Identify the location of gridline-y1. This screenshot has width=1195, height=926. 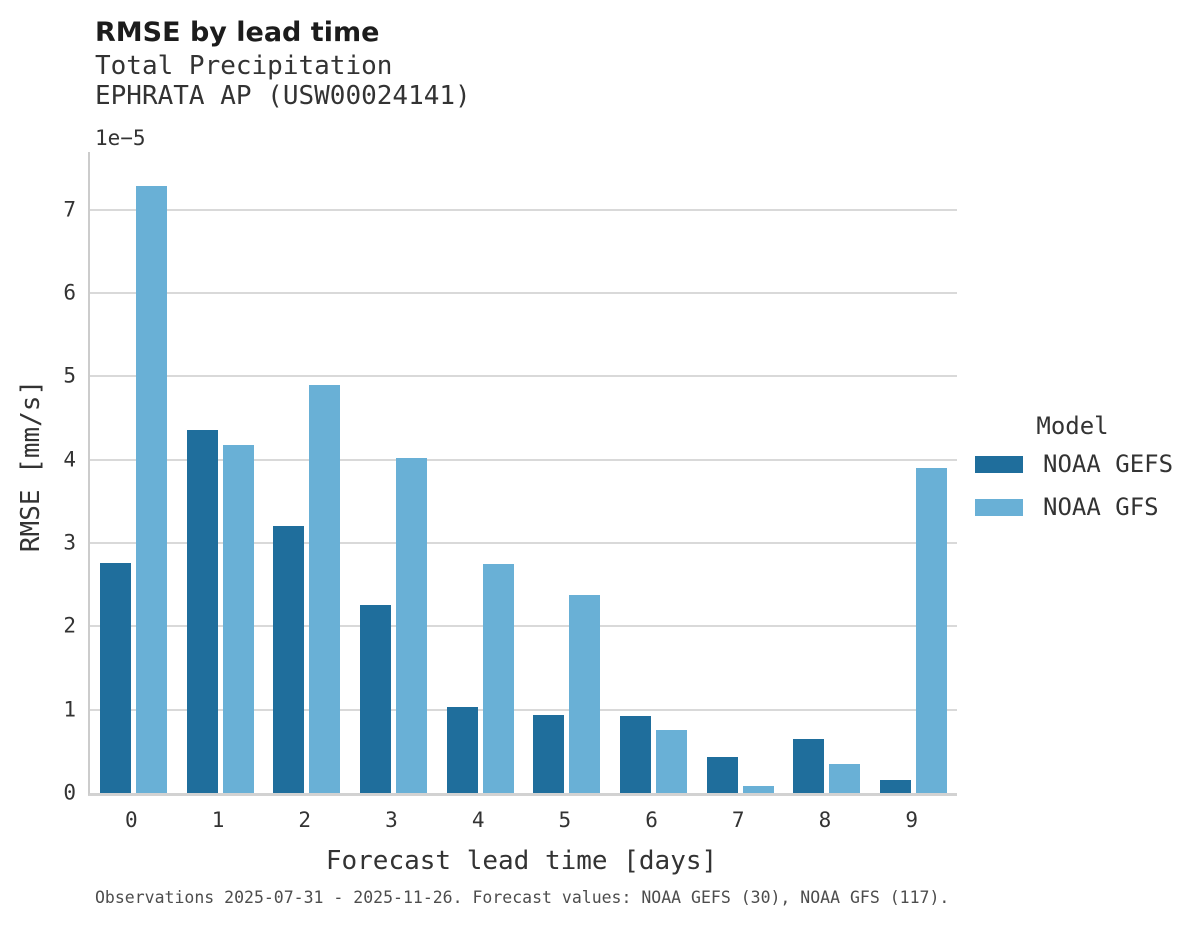
(523, 709).